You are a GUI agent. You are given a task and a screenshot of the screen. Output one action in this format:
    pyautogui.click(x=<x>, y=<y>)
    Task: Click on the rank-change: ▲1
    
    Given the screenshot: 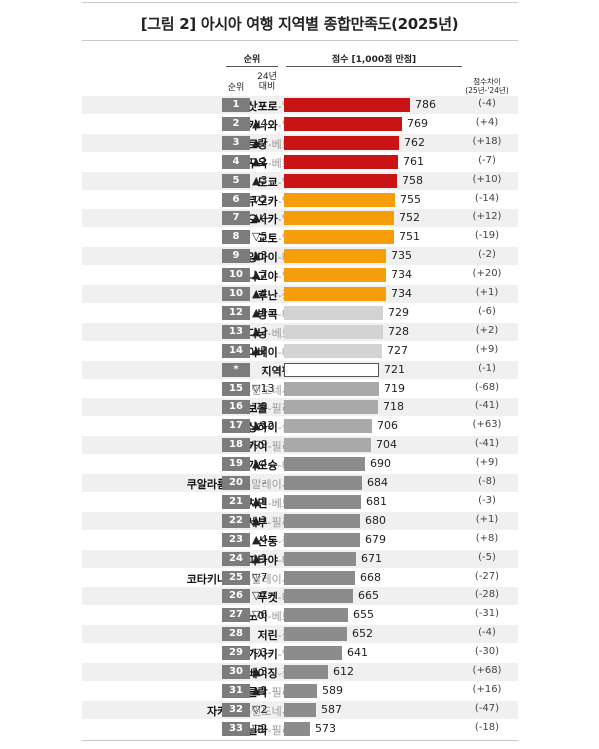 What is the action you would take?
    pyautogui.click(x=260, y=501)
    